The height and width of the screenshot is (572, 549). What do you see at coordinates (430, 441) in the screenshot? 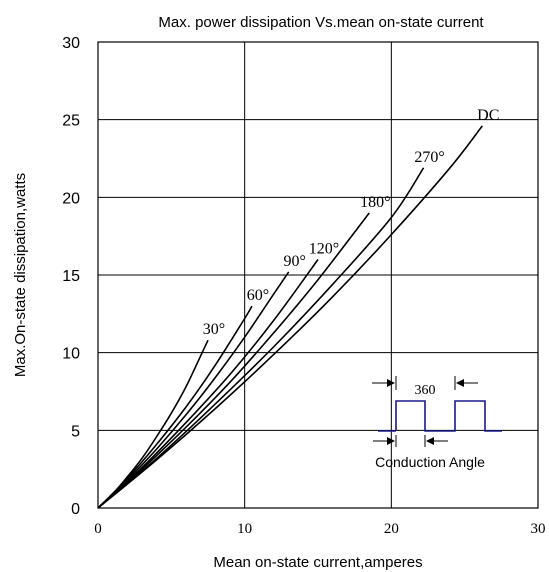
I see `conduction-arrow-right-head` at bounding box center [430, 441].